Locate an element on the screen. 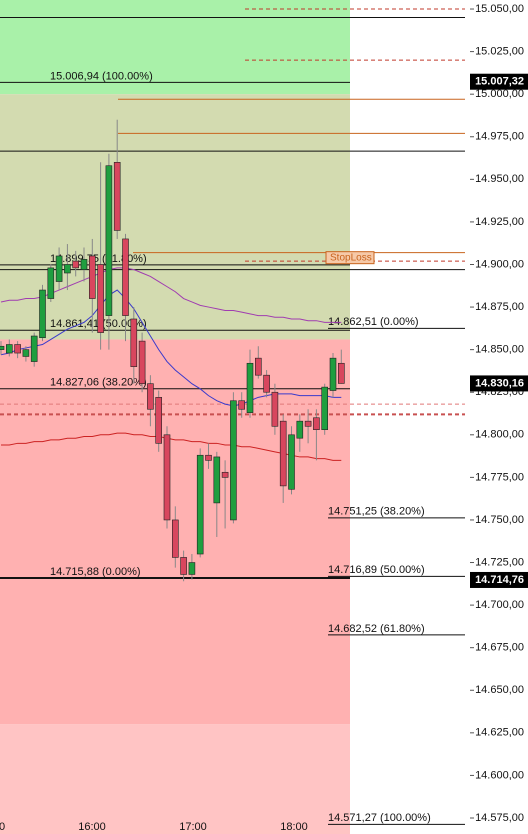  y-tick-label: 14.600,00 is located at coordinates (499, 775).